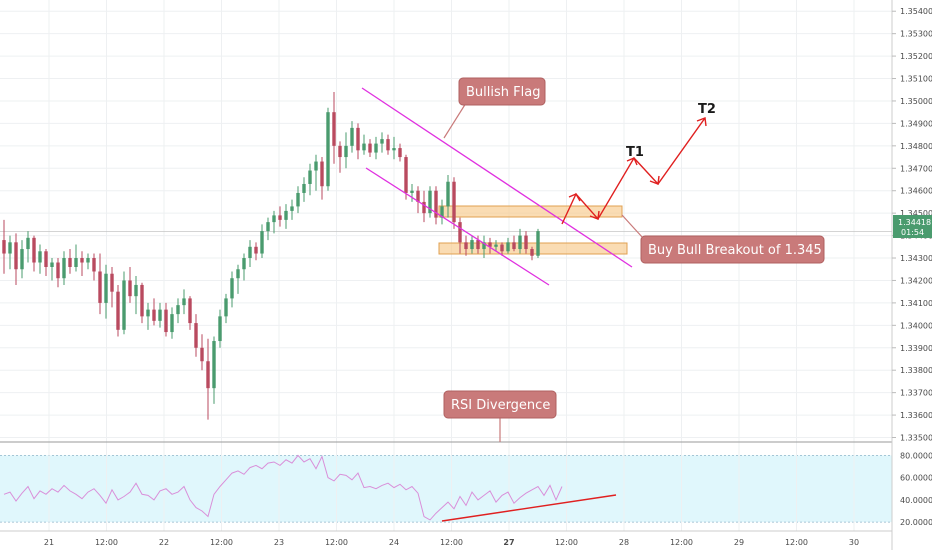 Image resolution: width=932 pixels, height=550 pixels. Describe the element at coordinates (279, 542) in the screenshot. I see `time-tick-label: 23` at that location.